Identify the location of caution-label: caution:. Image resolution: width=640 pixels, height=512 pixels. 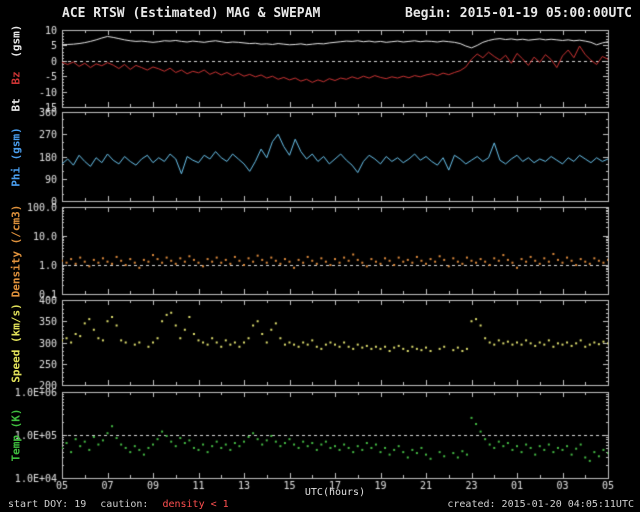
(124, 504).